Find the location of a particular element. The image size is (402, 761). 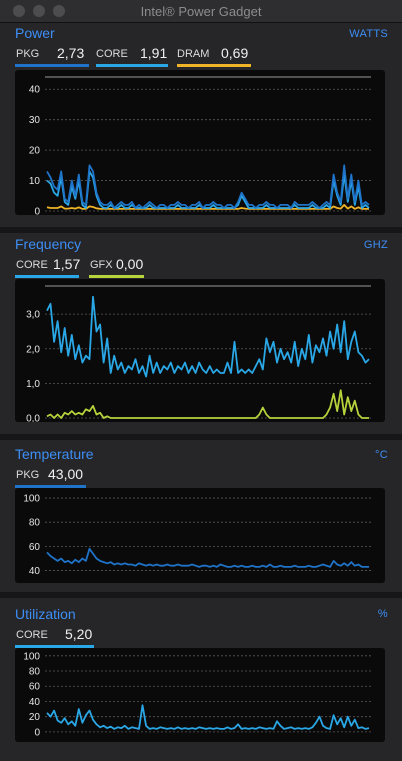

power-dram-bar is located at coordinates (214, 65).